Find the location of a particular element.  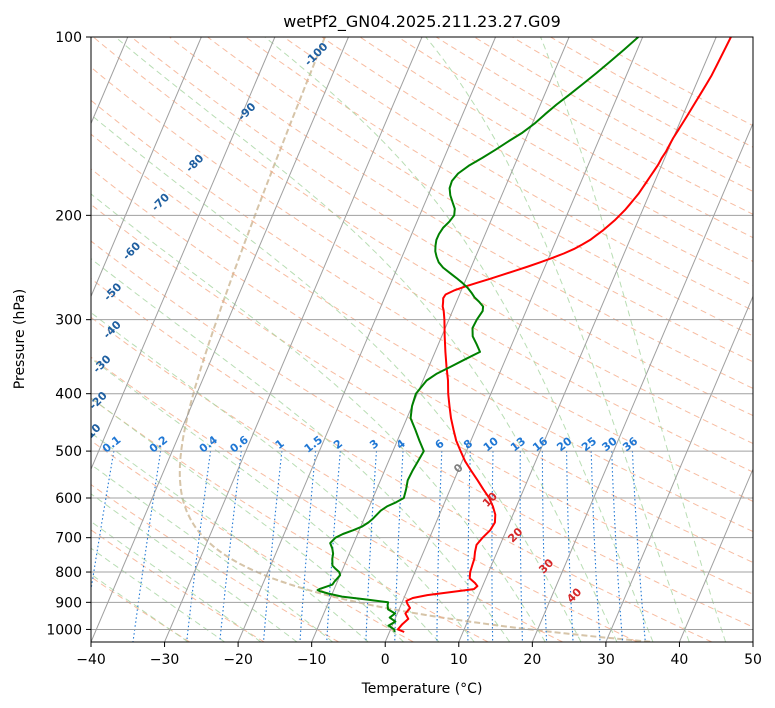

x-tick-label: −30 is located at coordinates (165, 660).